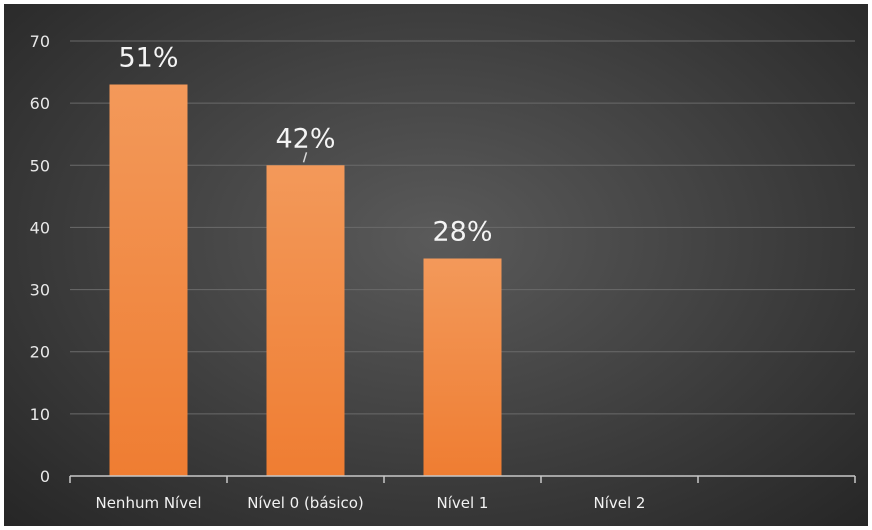  Describe the element at coordinates (40, 352) in the screenshot. I see `y-tick-label: 20` at that location.